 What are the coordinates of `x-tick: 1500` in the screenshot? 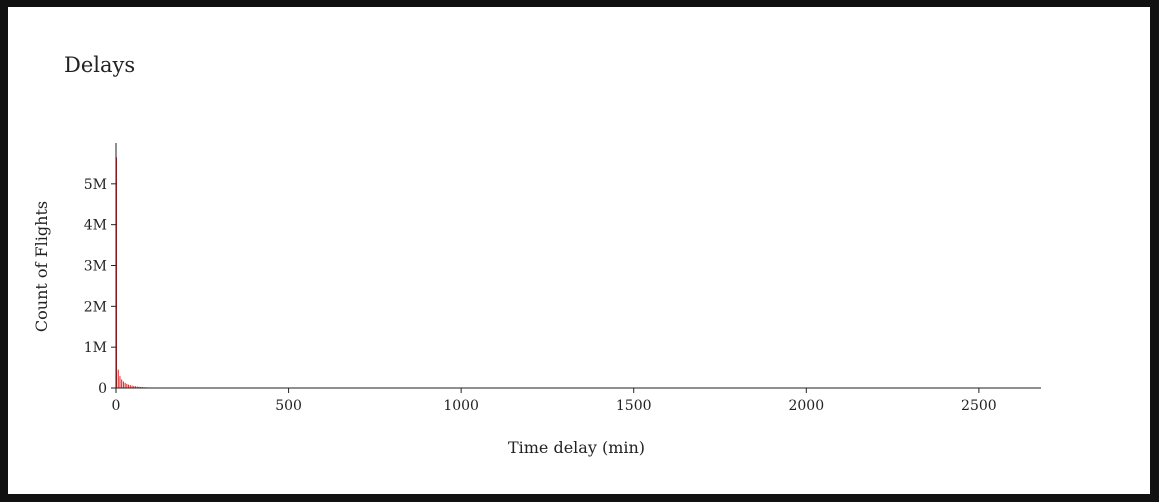 It's located at (634, 401).